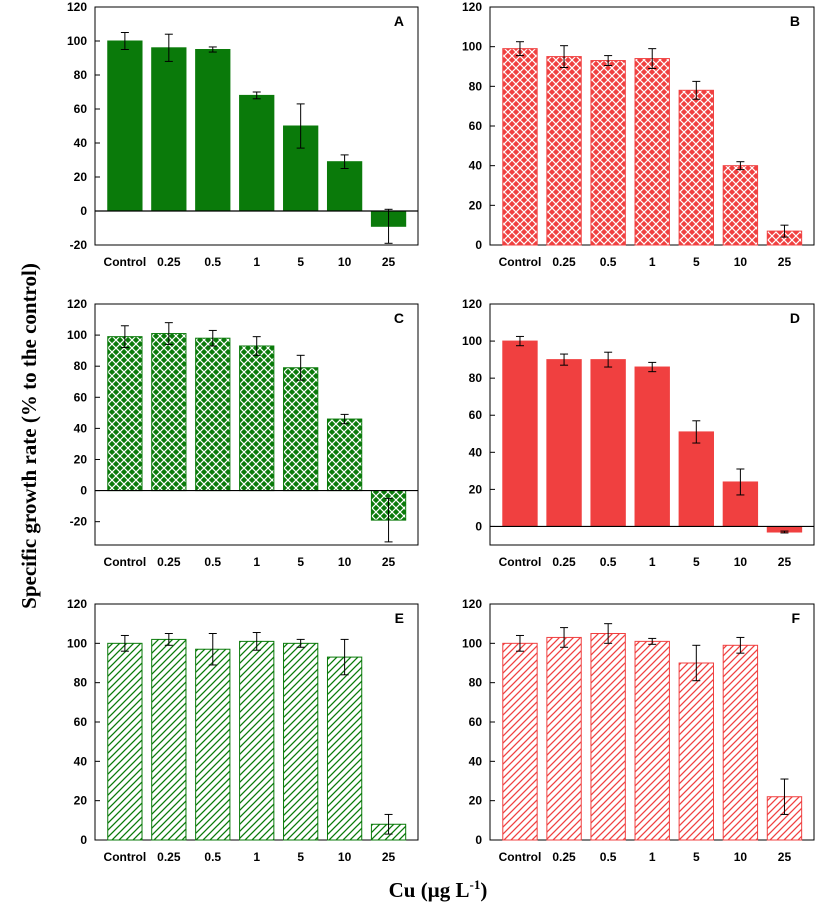 The image size is (829, 912). Describe the element at coordinates (125, 262) in the screenshot. I see `panel-a-category-label: Control` at that location.